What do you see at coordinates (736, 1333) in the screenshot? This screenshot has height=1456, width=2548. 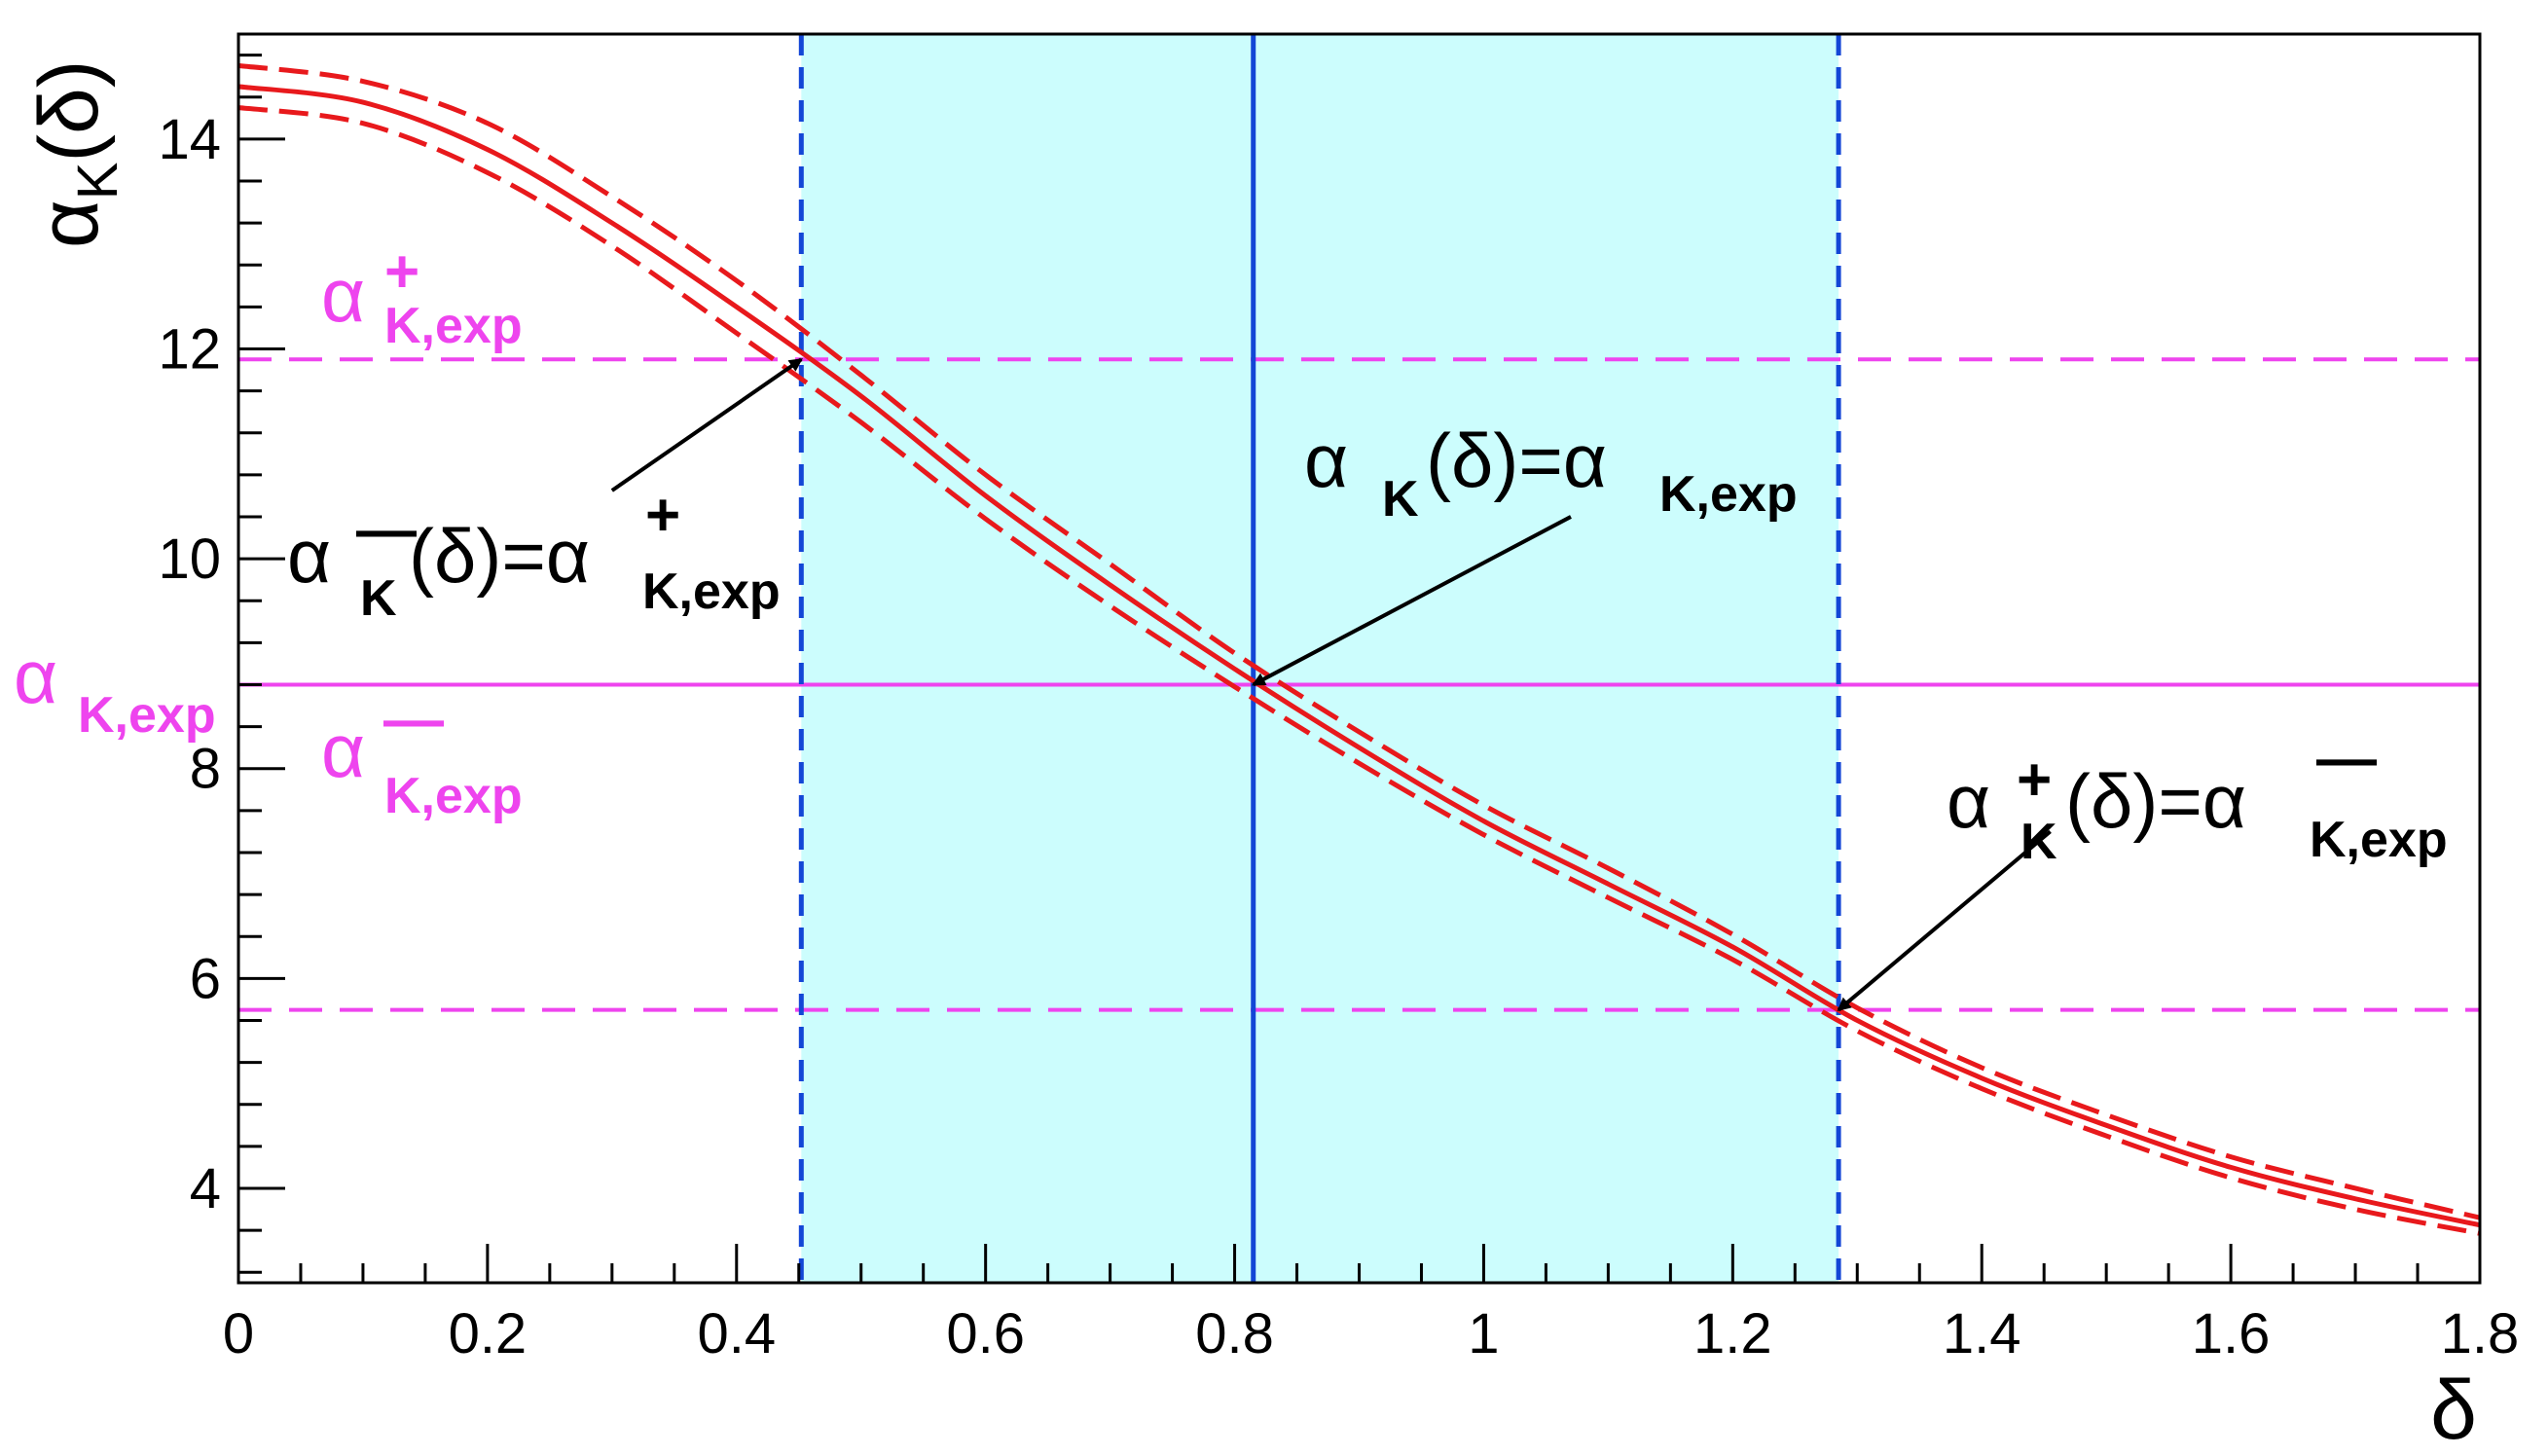 I see `x-tick-label: 0.4` at bounding box center [736, 1333].